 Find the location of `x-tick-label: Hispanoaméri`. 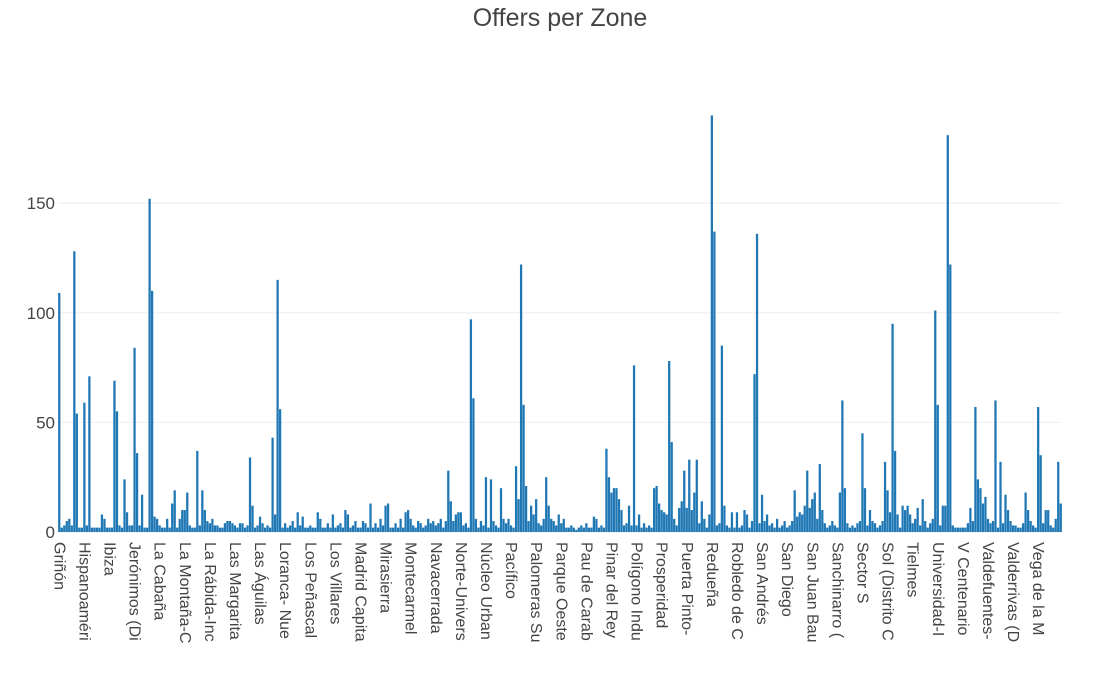

x-tick-label: Hispanoaméri is located at coordinates (83, 591).